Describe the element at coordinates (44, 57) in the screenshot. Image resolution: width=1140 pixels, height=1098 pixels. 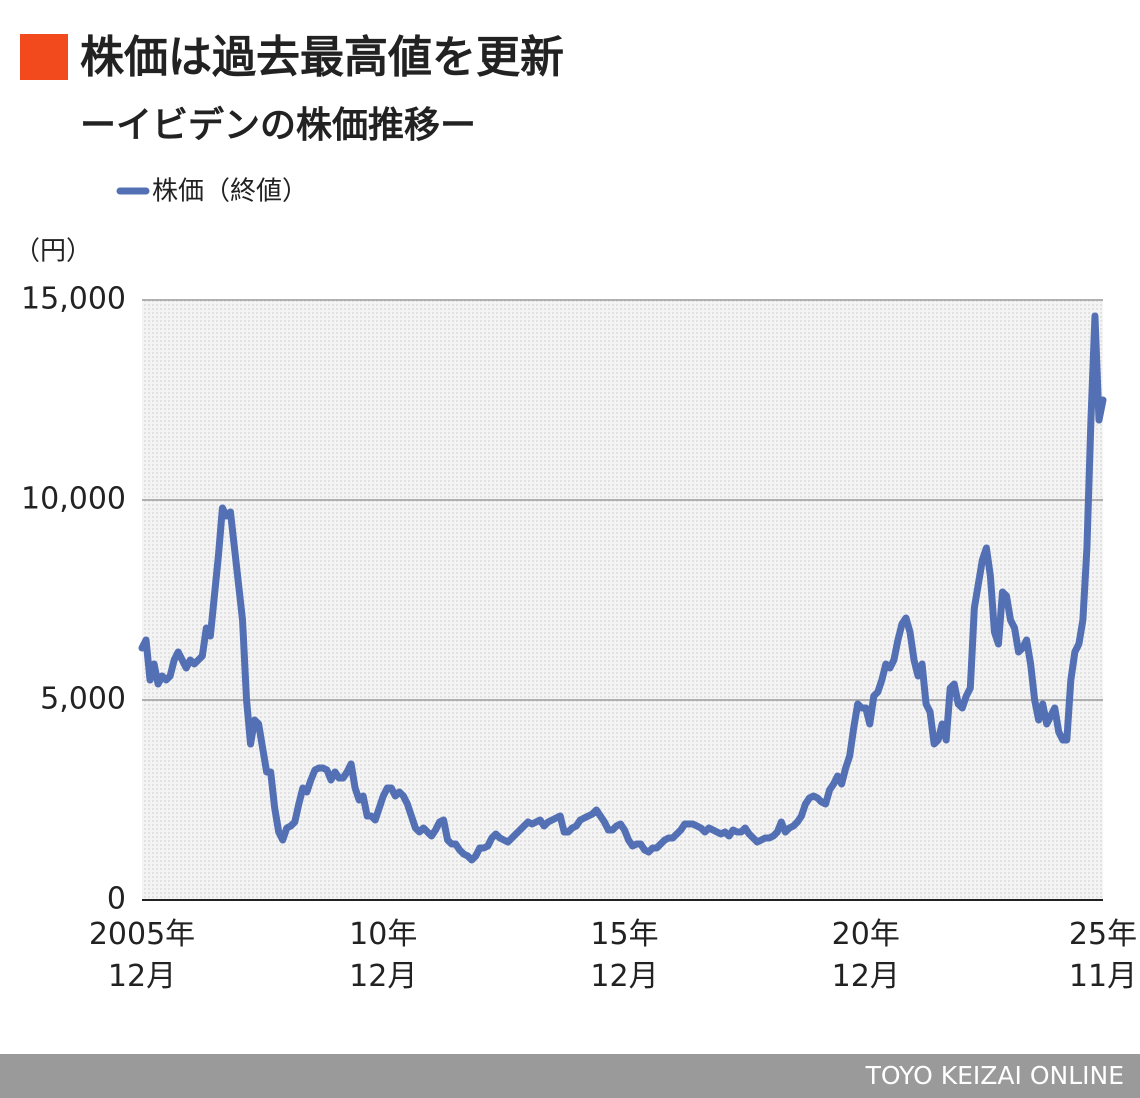
I see `title-marker` at that location.